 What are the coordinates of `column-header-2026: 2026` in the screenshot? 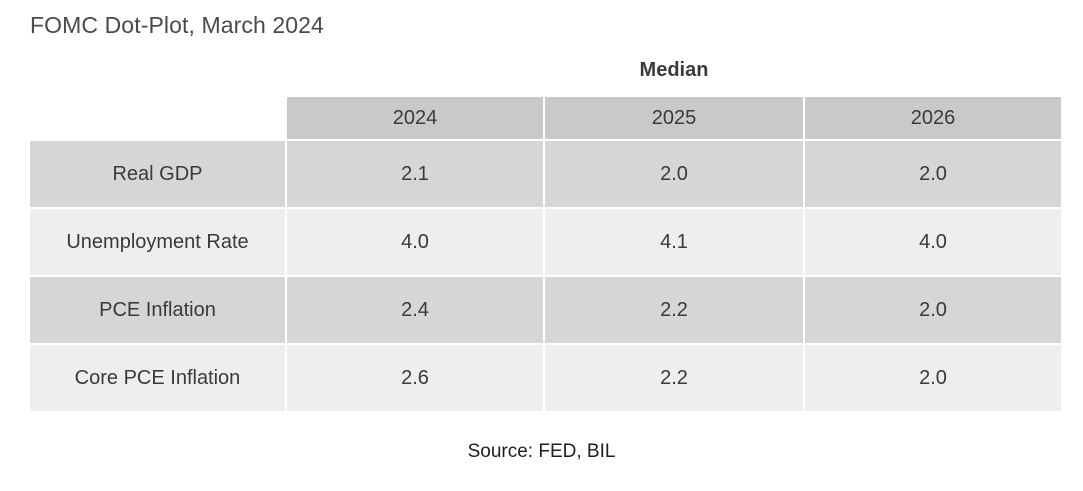 It's located at (933, 118).